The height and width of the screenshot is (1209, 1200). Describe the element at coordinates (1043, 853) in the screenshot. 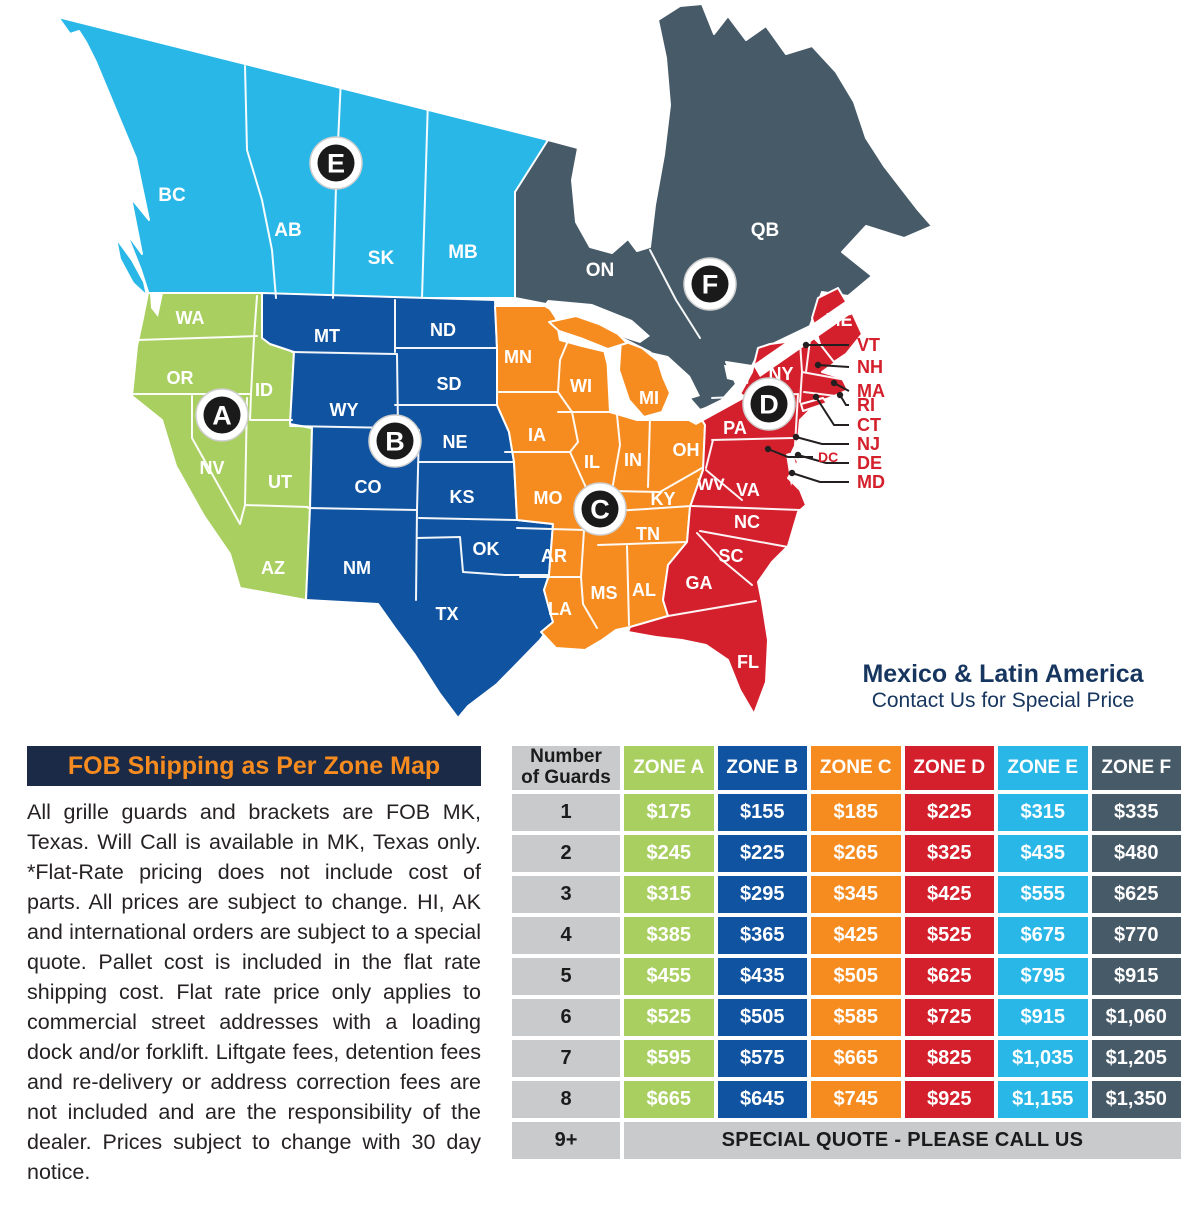

I see `price-row-2-zone_e: $435` at that location.